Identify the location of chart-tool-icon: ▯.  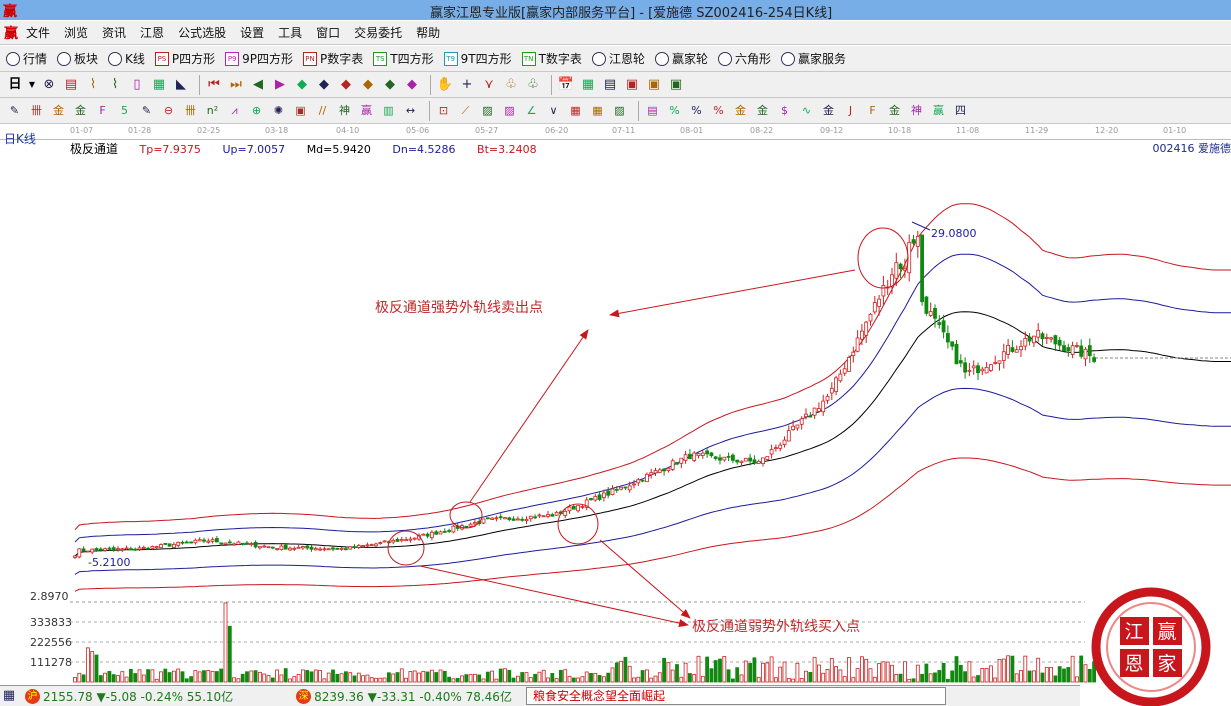
(137, 84).